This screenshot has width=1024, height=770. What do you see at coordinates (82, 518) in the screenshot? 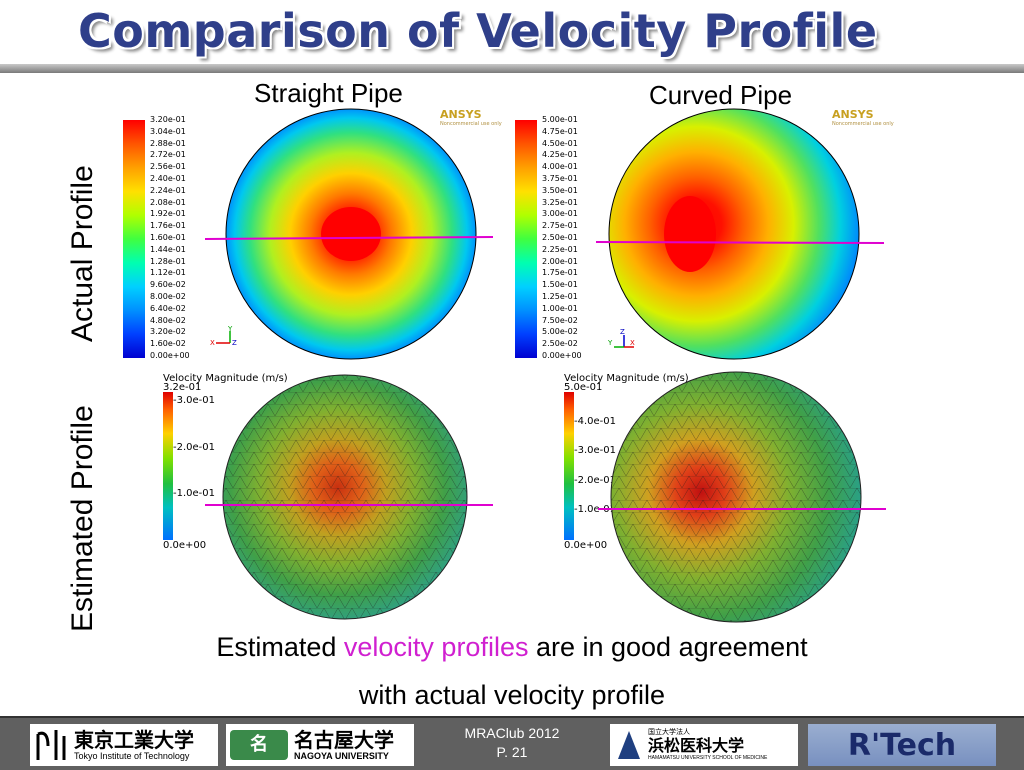
I see `row-label-estimated: Estimated Profile` at bounding box center [82, 518].